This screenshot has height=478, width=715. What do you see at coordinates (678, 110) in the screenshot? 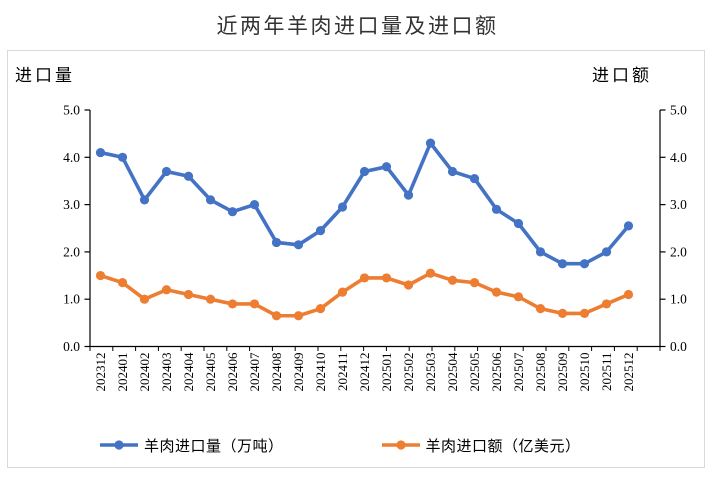
I see `y-axis-tick-label-right: 5.0` at bounding box center [678, 110].